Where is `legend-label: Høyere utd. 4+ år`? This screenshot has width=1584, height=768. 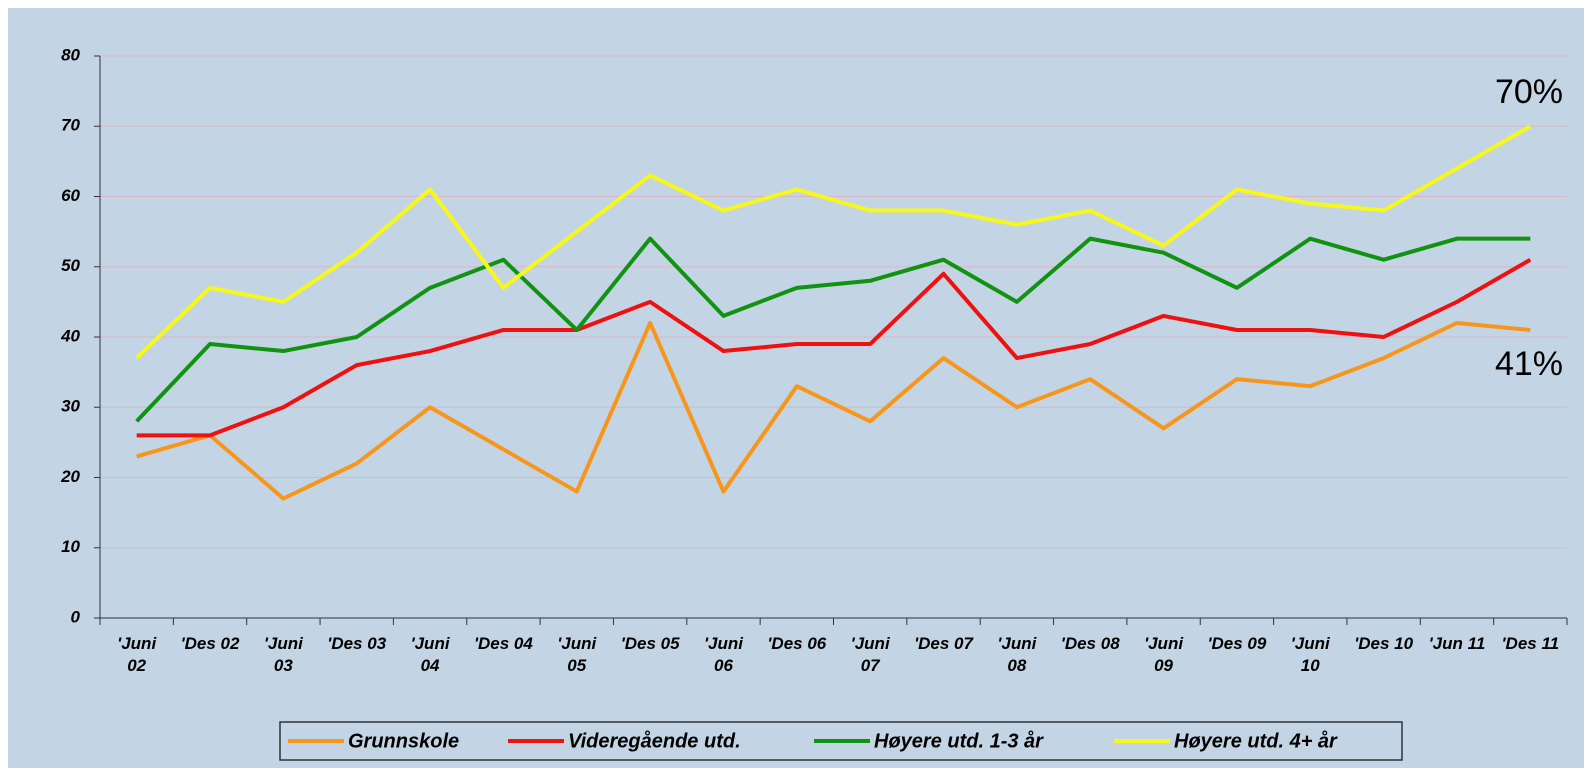 legend-label: Høyere utd. 4+ år is located at coordinates (1256, 740).